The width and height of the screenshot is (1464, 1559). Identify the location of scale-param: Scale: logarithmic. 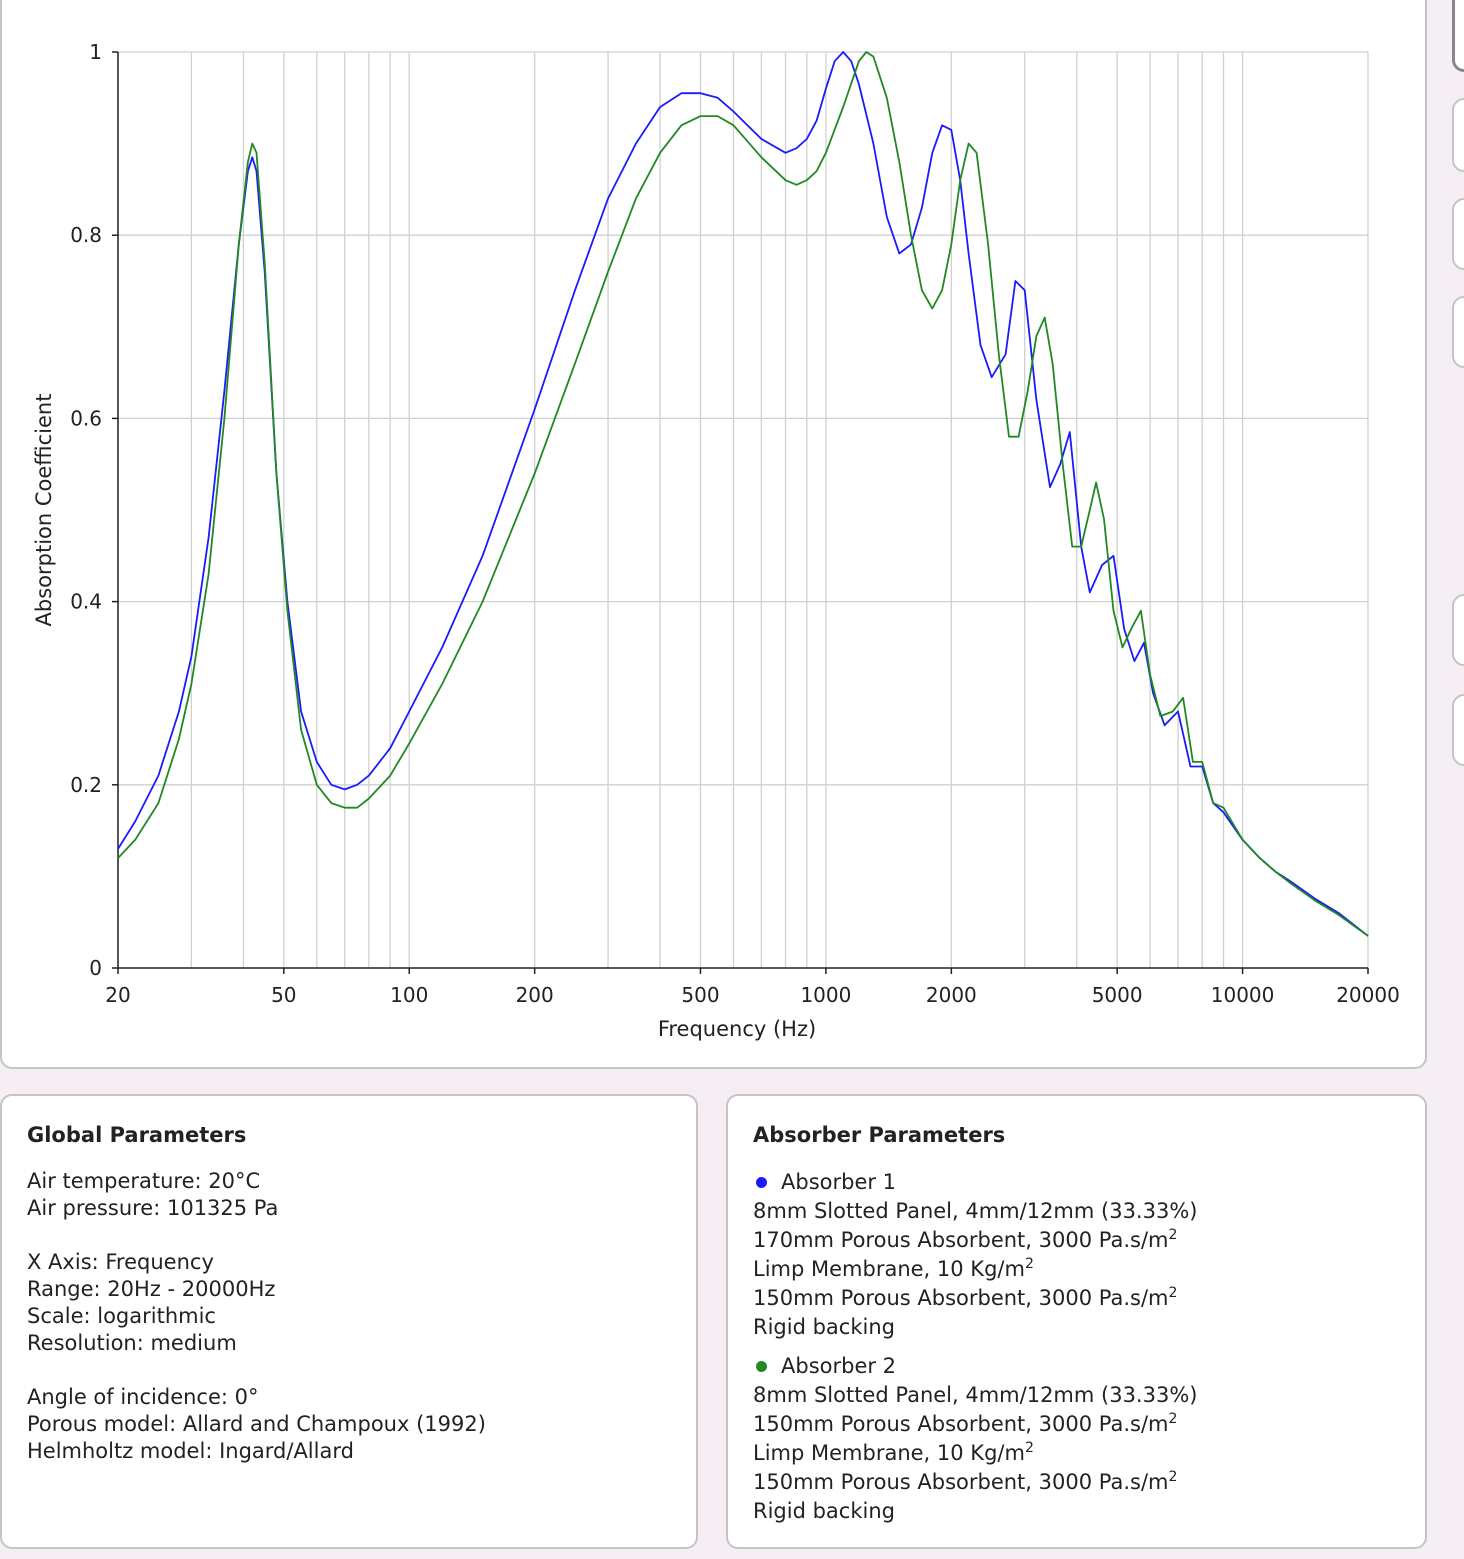
(121, 1316).